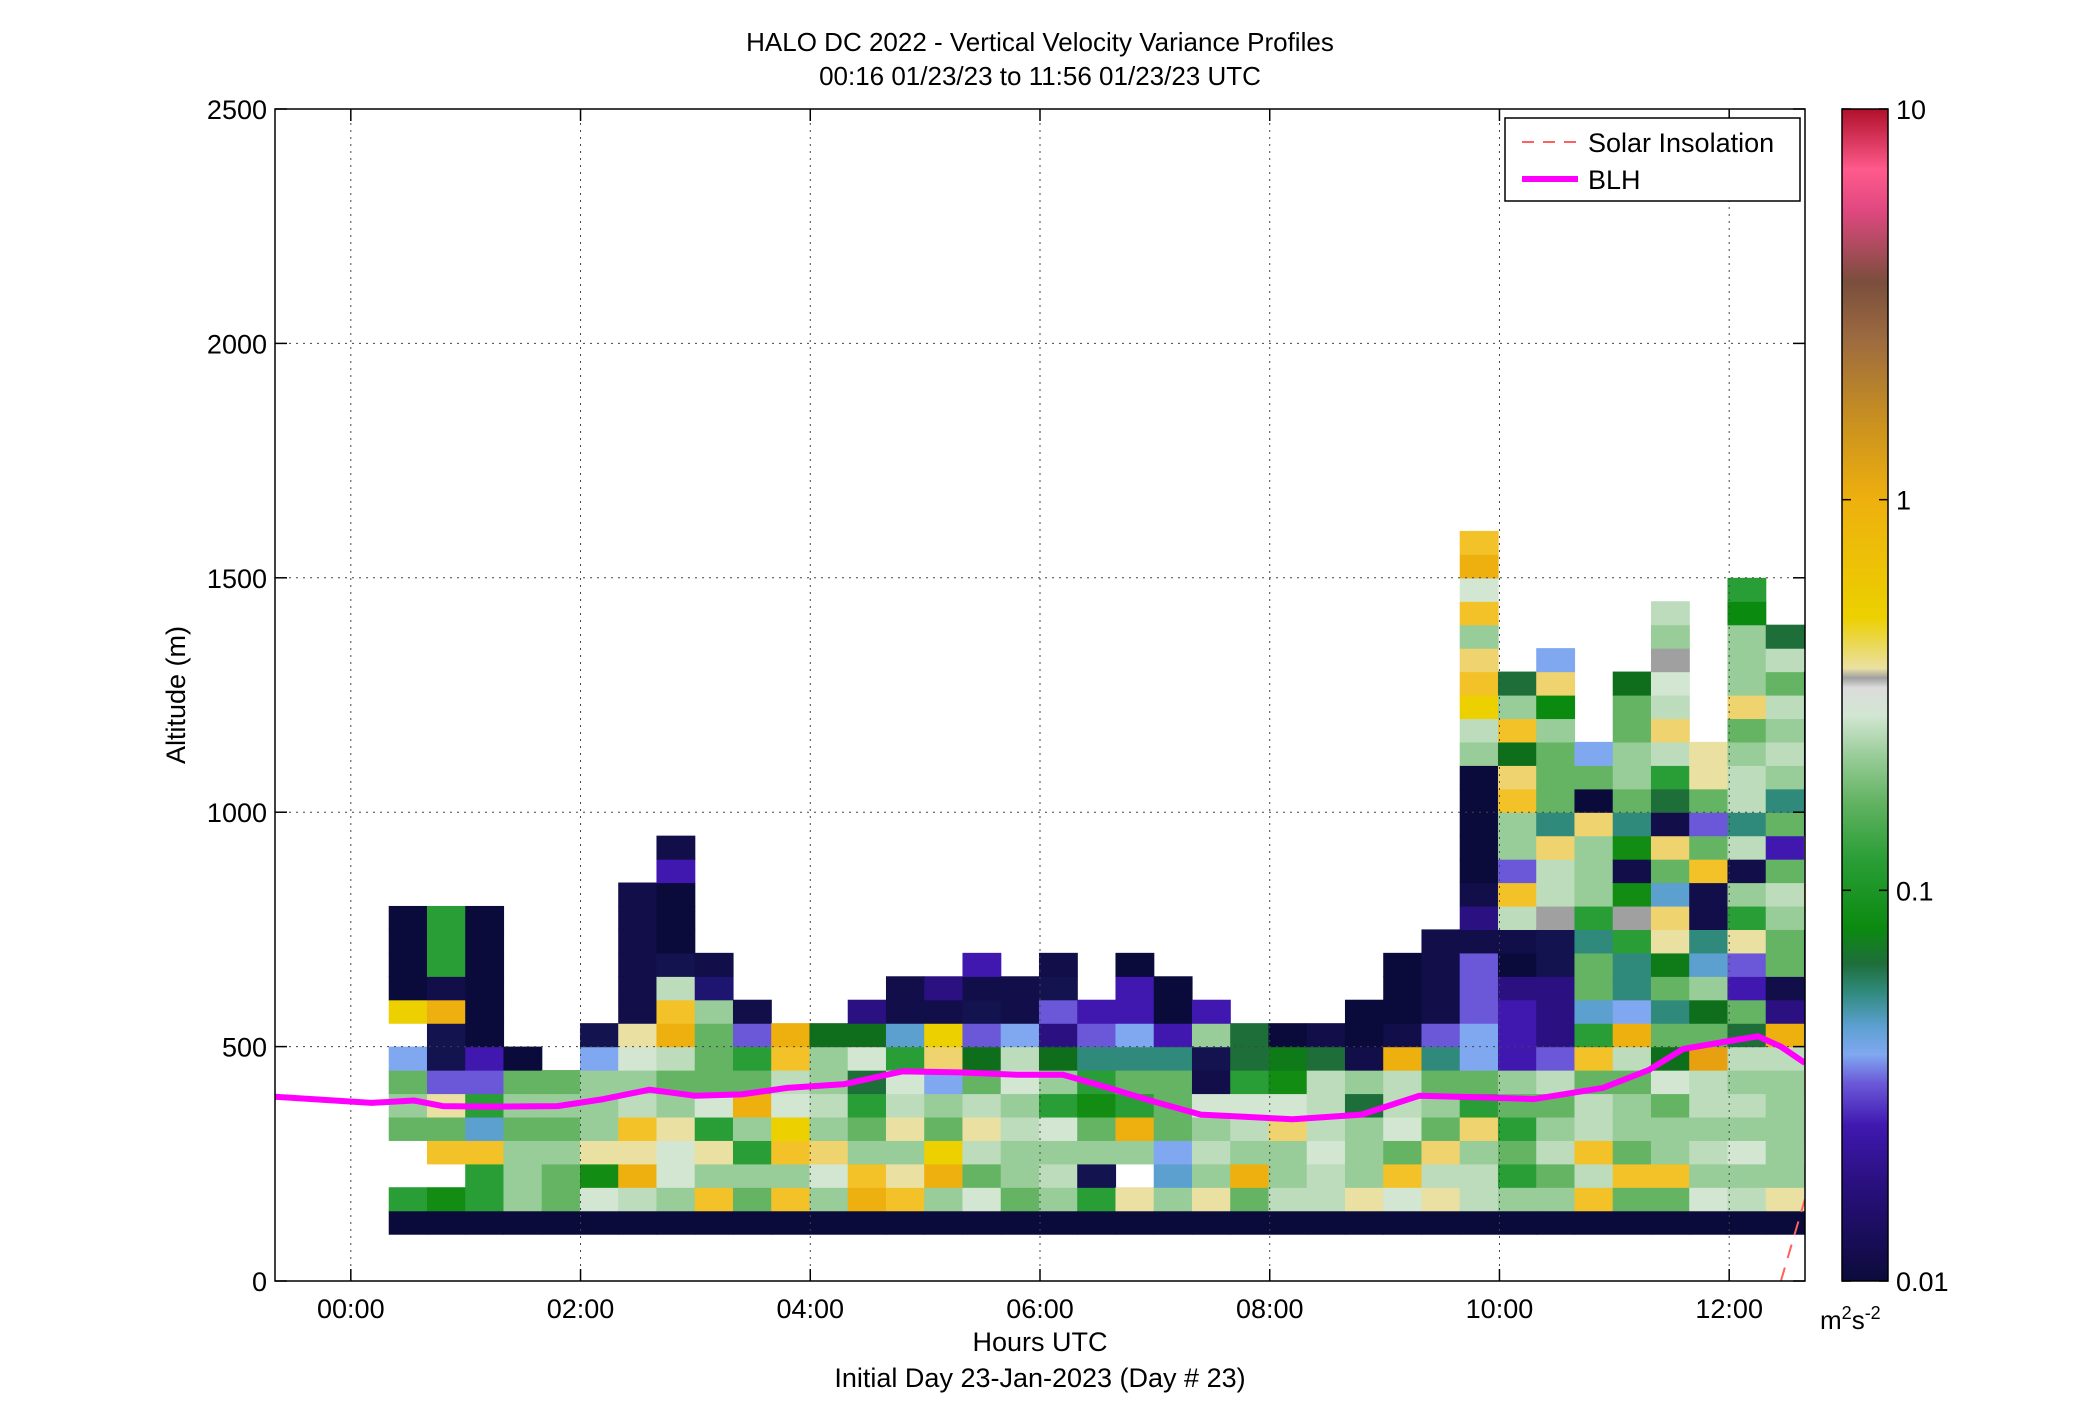 Image resolution: width=2098 pixels, height=1425 pixels. What do you see at coordinates (1040, 1309) in the screenshot?
I see `x-tick-label: 06:00` at bounding box center [1040, 1309].